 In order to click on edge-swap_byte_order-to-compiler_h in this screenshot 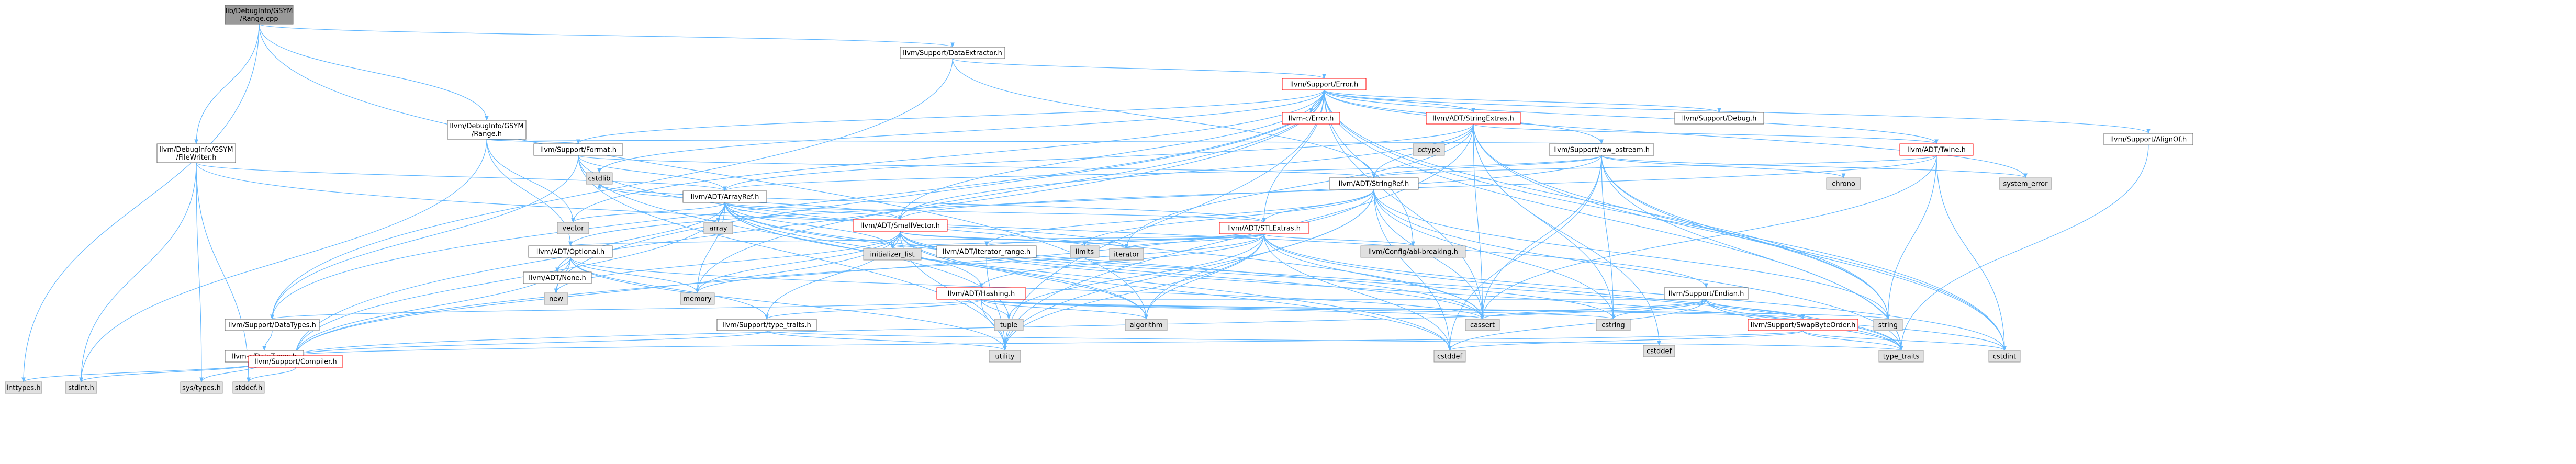, I will do `click(1049, 343)`.